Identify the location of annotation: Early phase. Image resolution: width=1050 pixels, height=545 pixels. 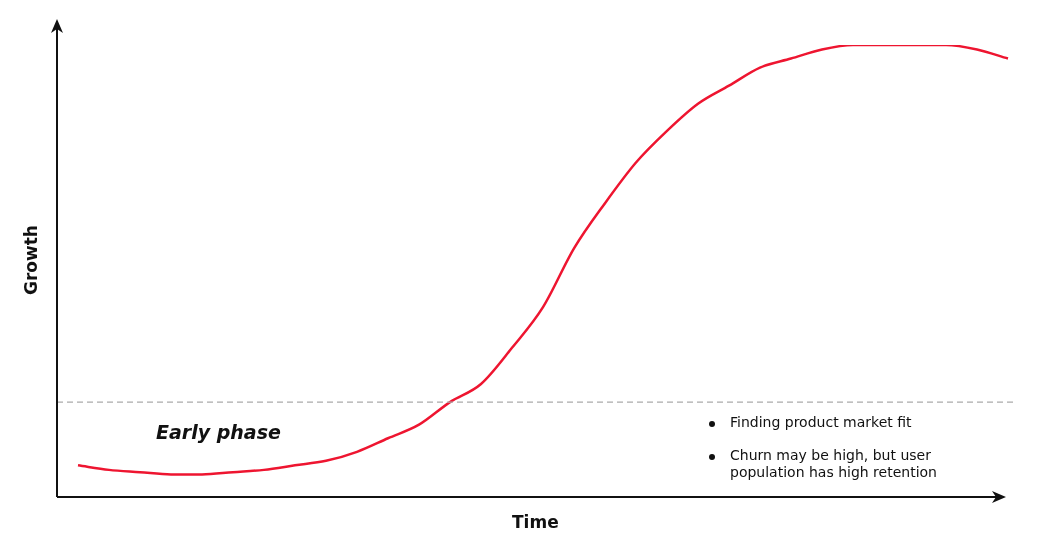
(218, 432).